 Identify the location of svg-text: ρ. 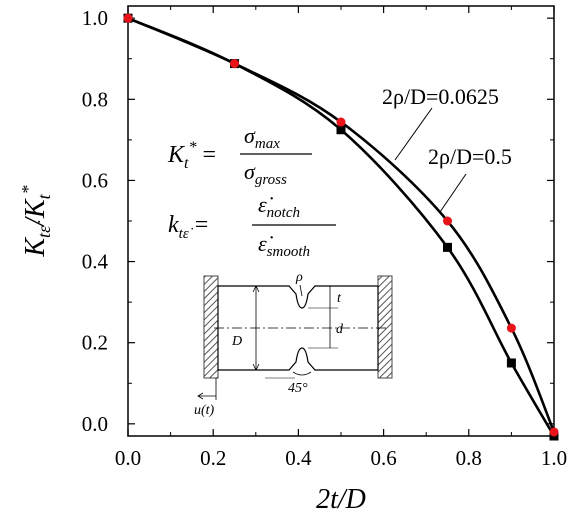
(299, 277).